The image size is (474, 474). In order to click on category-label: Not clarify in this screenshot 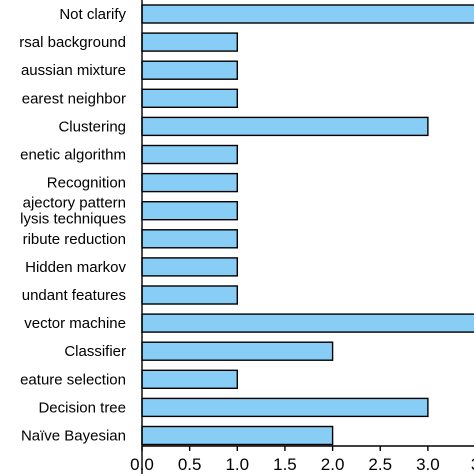, I will do `click(92, 14)`.